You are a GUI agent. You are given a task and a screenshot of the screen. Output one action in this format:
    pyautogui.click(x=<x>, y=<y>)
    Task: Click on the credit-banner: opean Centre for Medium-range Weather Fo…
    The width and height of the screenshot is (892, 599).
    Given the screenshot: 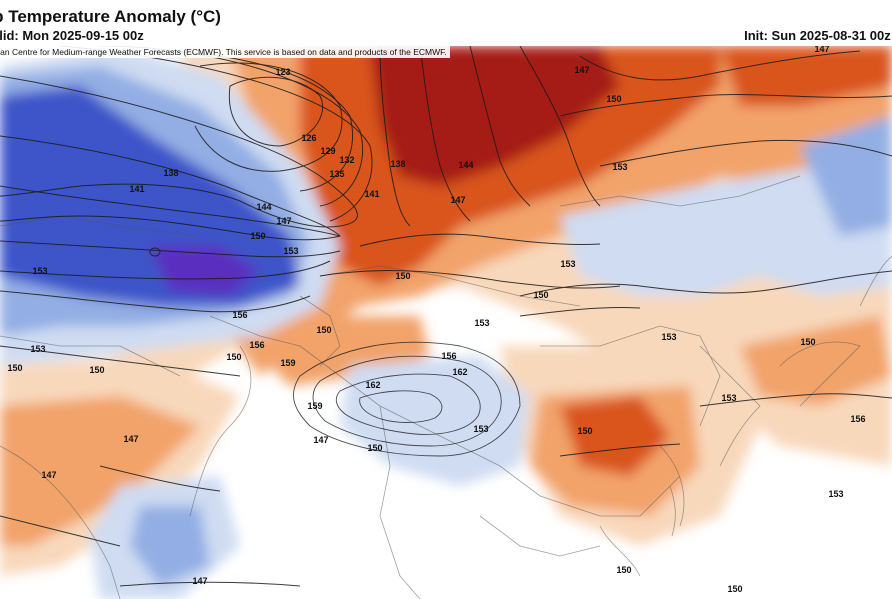 What is the action you would take?
    pyautogui.click(x=225, y=52)
    